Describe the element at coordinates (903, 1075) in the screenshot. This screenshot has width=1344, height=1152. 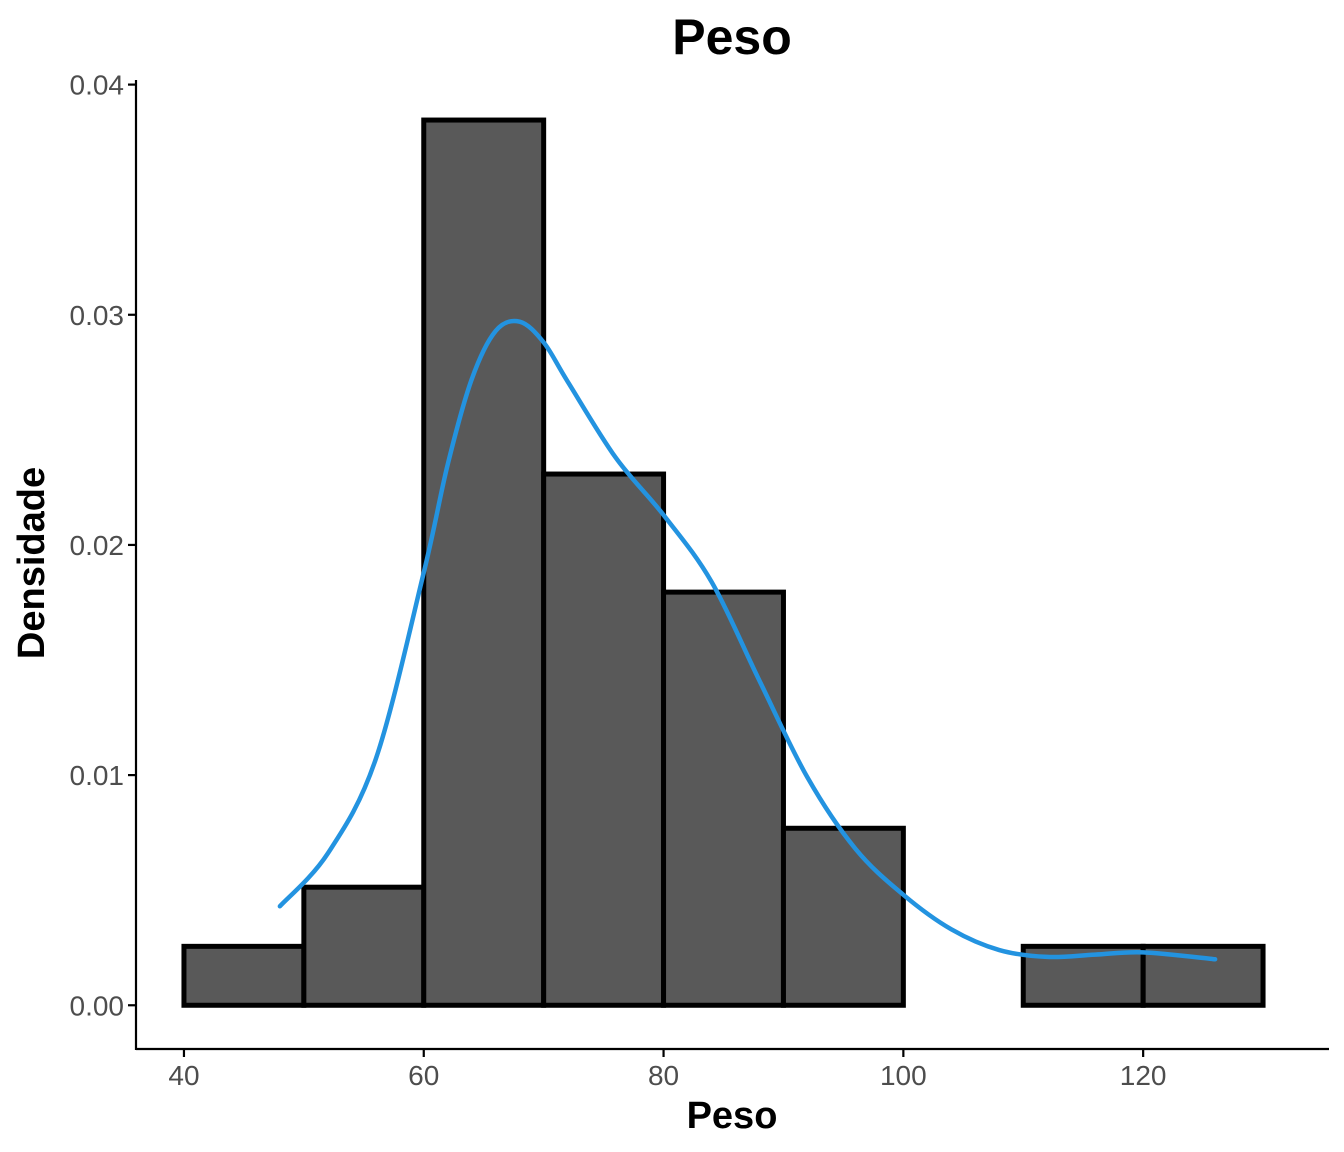
I see `x-tick-label: 100` at that location.